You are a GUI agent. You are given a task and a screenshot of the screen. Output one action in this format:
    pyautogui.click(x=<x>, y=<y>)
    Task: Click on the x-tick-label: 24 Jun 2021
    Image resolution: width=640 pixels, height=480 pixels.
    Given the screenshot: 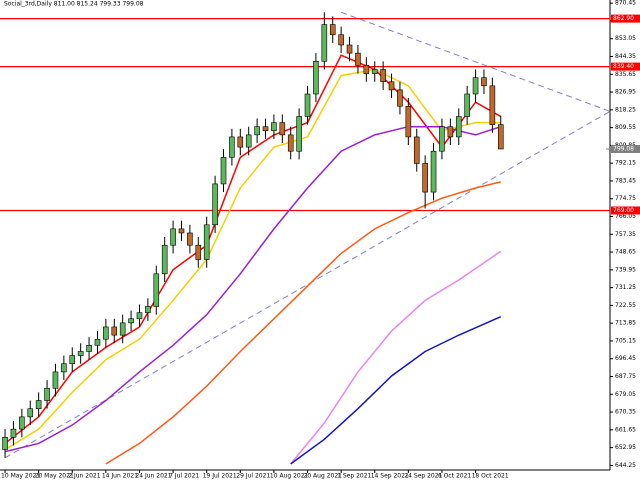 What is the action you would take?
    pyautogui.click(x=153, y=476)
    